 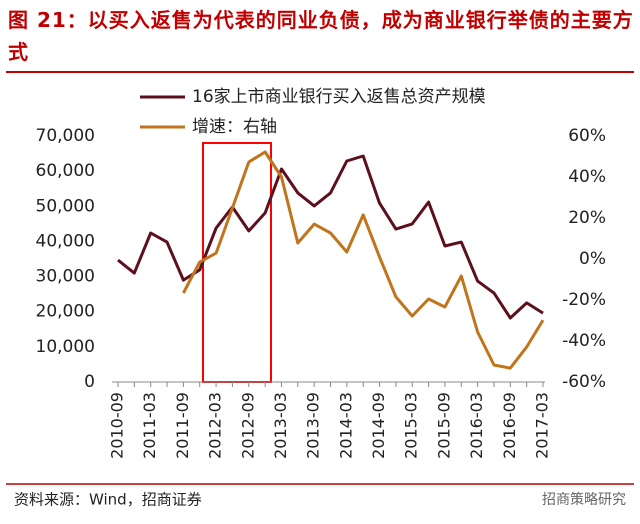 I want to click on x-tick-label: 2014-09, so click(x=378, y=425).